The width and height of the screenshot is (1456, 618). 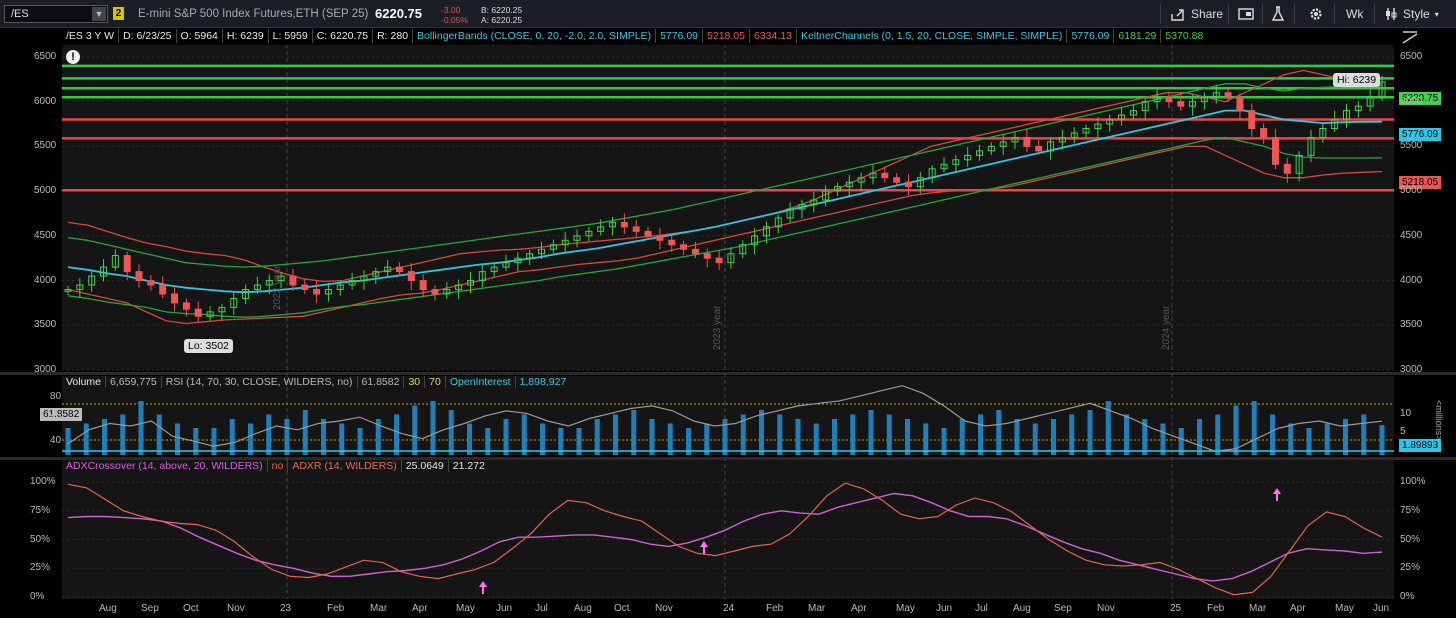 I want to click on time-axis-label: Mar, so click(x=817, y=608).